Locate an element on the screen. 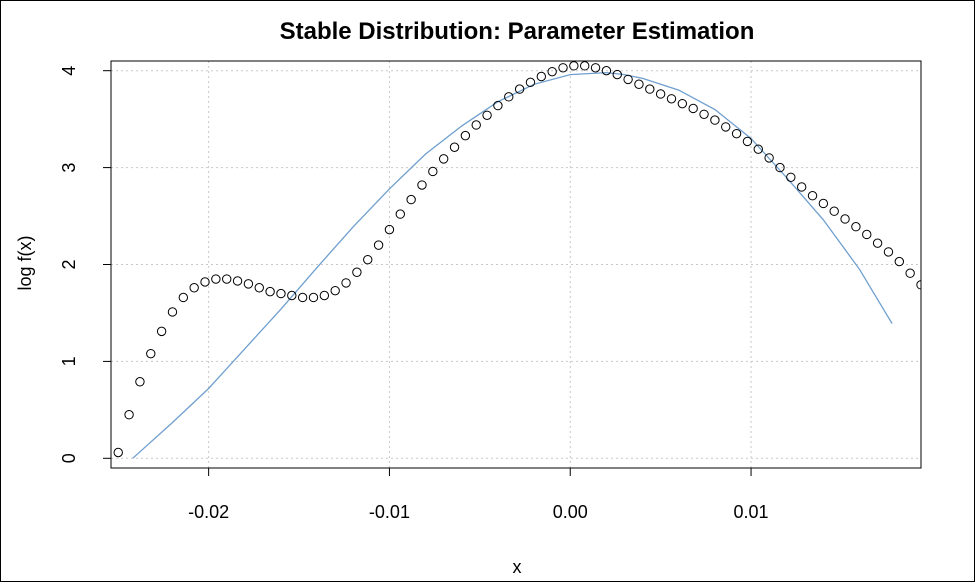 This screenshot has width=975, height=582. x-axis-label: x is located at coordinates (517, 567).